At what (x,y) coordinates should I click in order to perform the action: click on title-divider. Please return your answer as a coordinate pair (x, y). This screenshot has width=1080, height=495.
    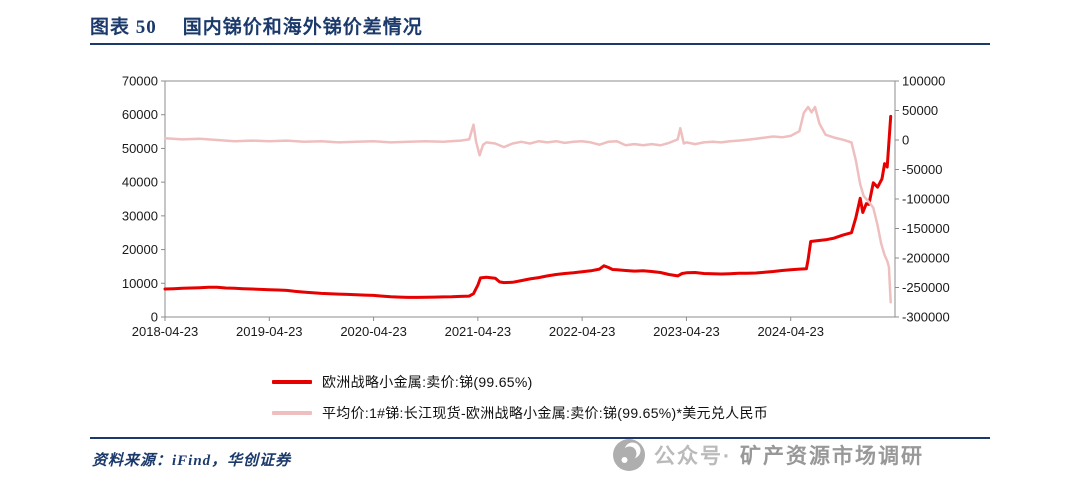
    Looking at the image, I should click on (540, 44).